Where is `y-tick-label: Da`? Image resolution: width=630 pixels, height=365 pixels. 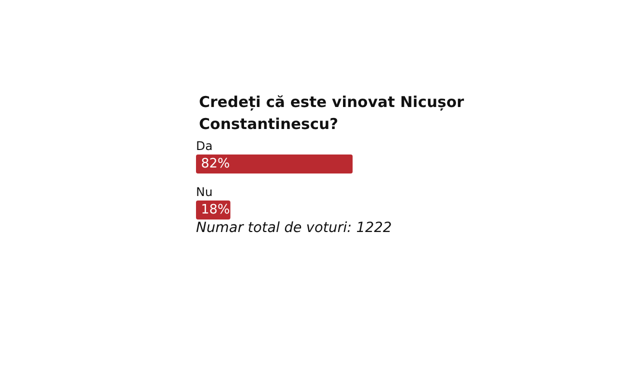
y-tick-label: Da is located at coordinates (204, 146).